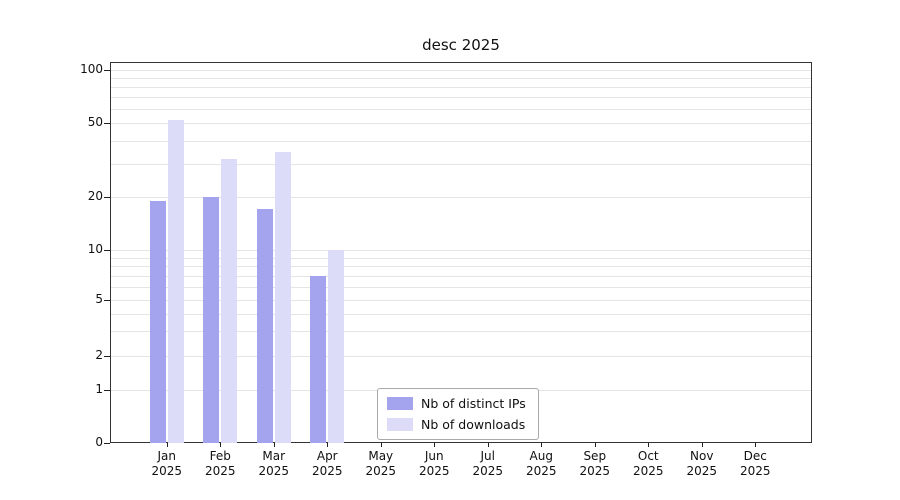 The height and width of the screenshot is (500, 900). Describe the element at coordinates (211, 320) in the screenshot. I see `bar-nb-of-distinct-ips-feb-2025` at that location.